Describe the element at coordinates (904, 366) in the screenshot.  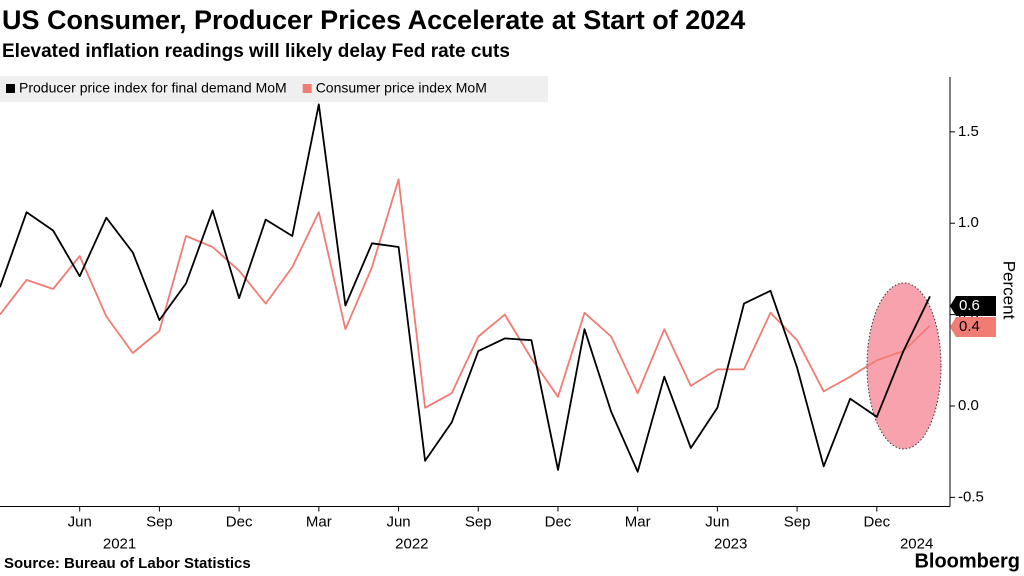
I see `highlight-ellipse` at that location.